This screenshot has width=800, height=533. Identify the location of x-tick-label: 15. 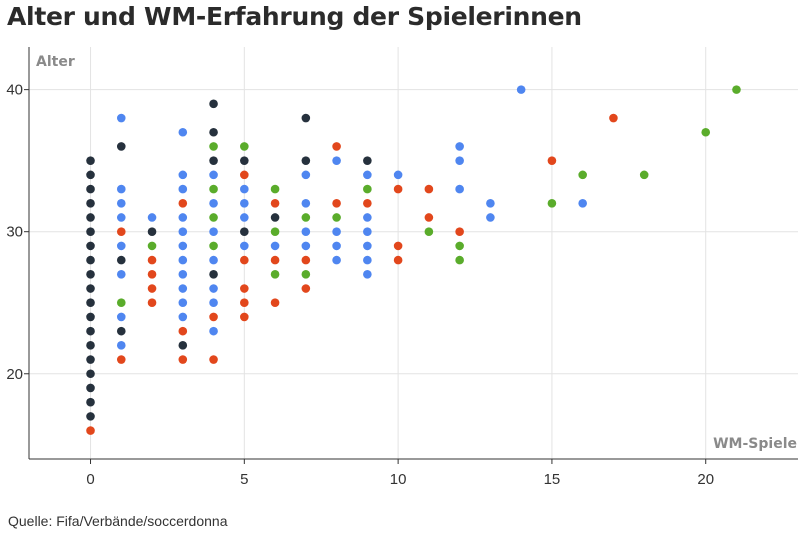
(552, 479).